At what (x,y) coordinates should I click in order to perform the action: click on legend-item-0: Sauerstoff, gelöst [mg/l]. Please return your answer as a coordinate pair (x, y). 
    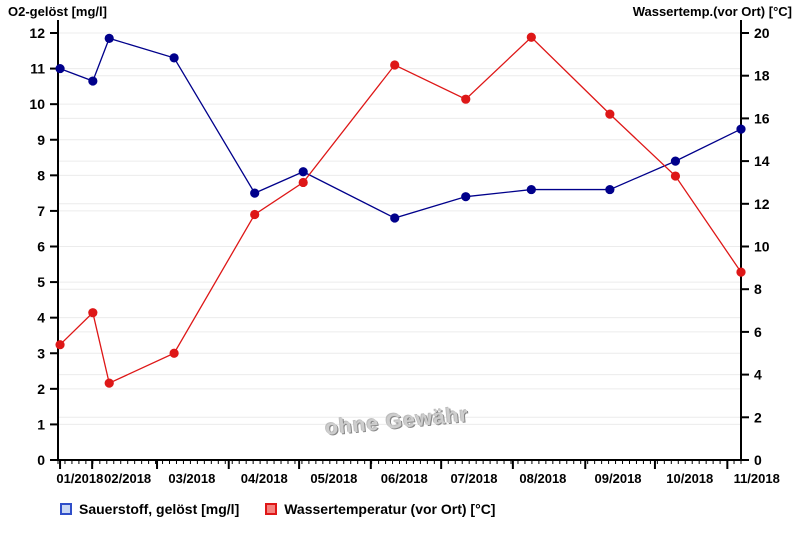
    Looking at the image, I should click on (149, 509).